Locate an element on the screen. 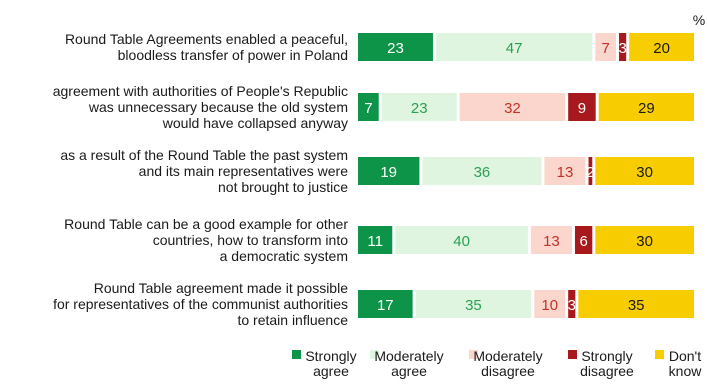  data-label: 47 is located at coordinates (514, 48).